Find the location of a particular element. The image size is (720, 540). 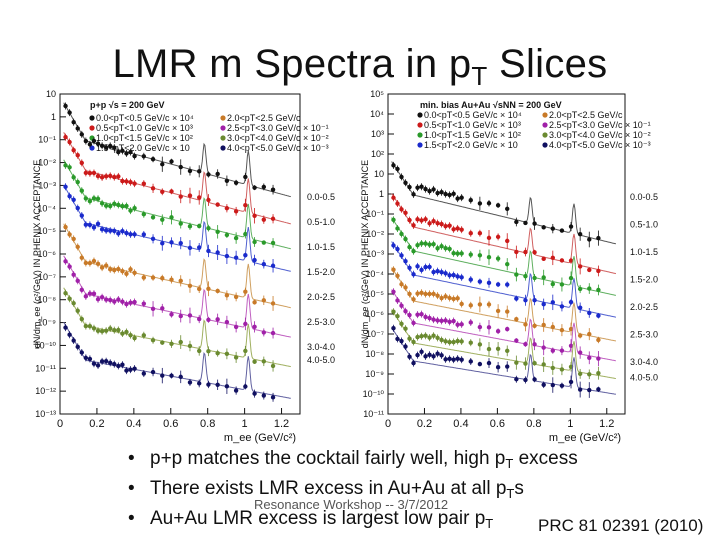

y-axis-title: dN/dm_ee (c²/GeV) IN PHENIX ACCEPTANCE is located at coordinates (37, 254).